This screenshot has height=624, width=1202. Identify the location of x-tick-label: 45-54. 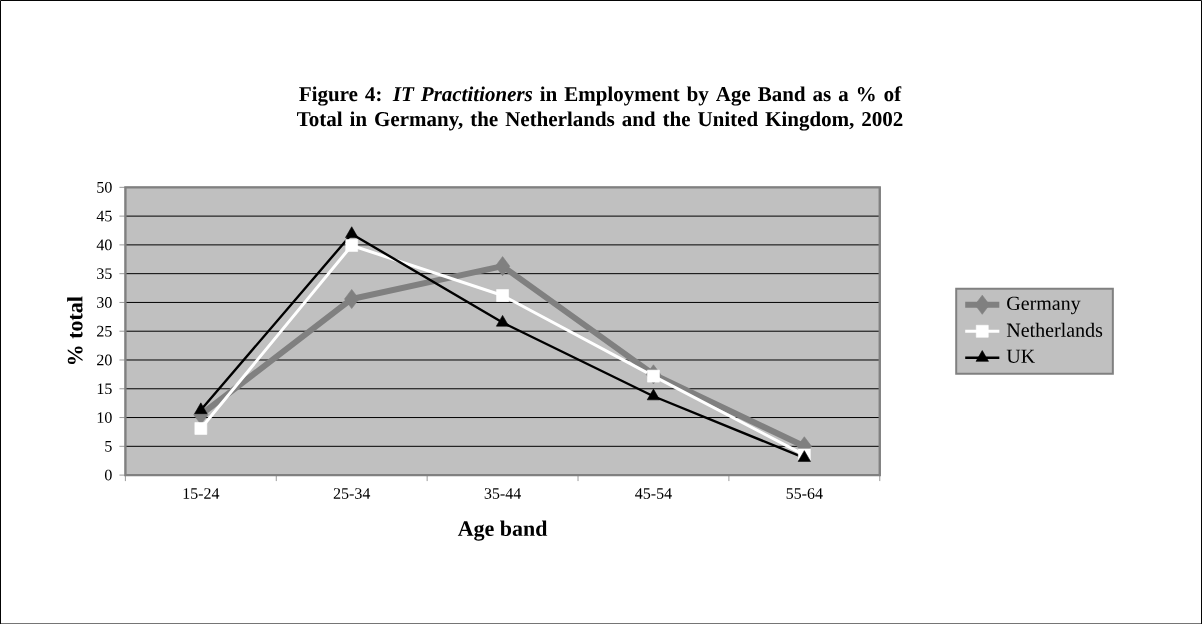
(653, 493).